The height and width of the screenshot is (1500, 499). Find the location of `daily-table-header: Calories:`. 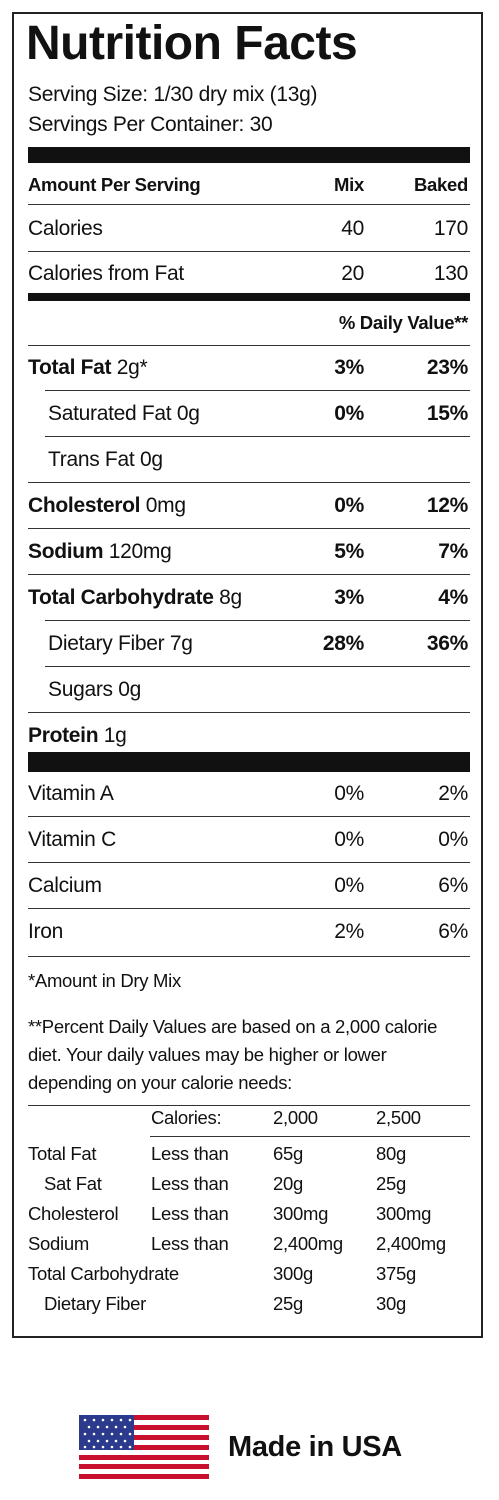

daily-table-header: Calories: is located at coordinates (186, 1117).